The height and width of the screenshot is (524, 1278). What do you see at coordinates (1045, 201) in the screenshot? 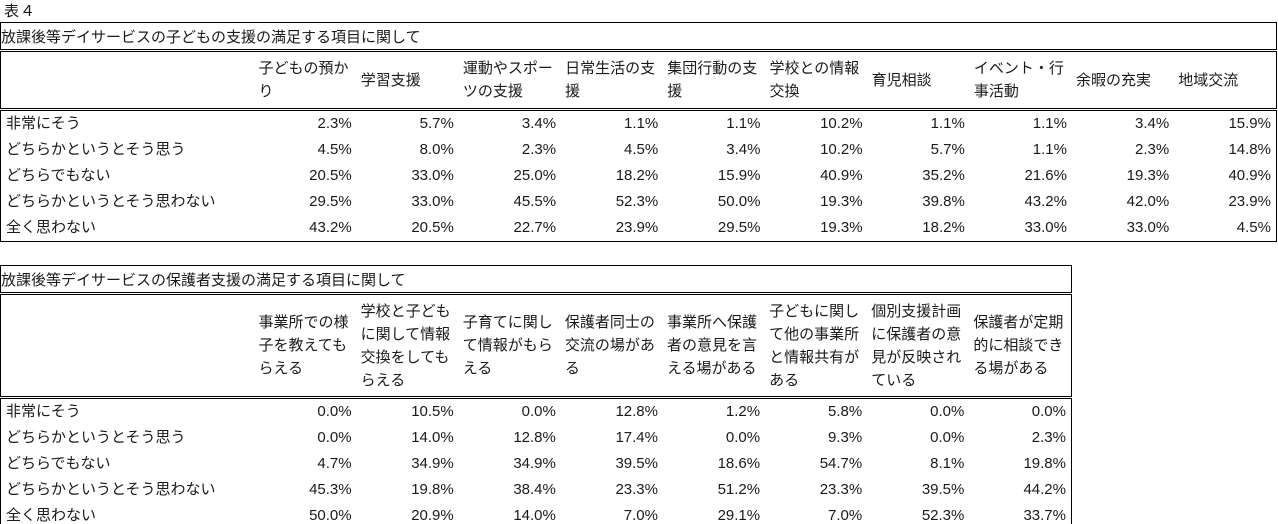
I see `value-cell: 43.2%` at bounding box center [1045, 201].